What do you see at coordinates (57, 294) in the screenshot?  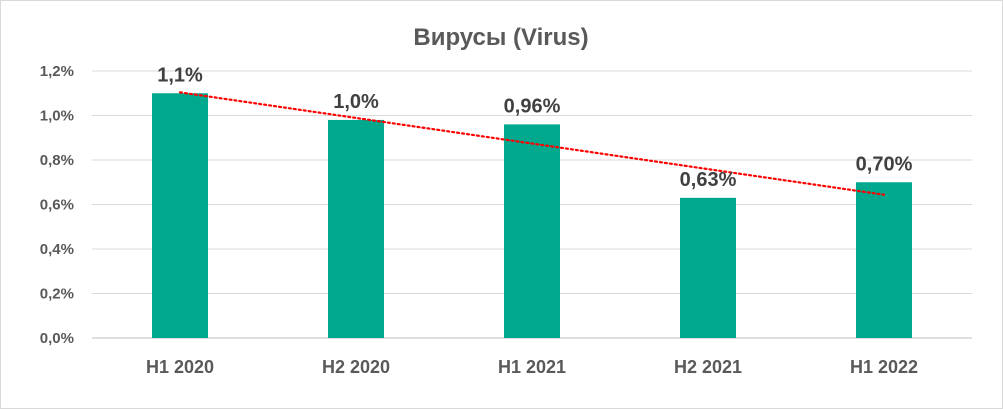 I see `y-tick-label: 0,2%` at bounding box center [57, 294].